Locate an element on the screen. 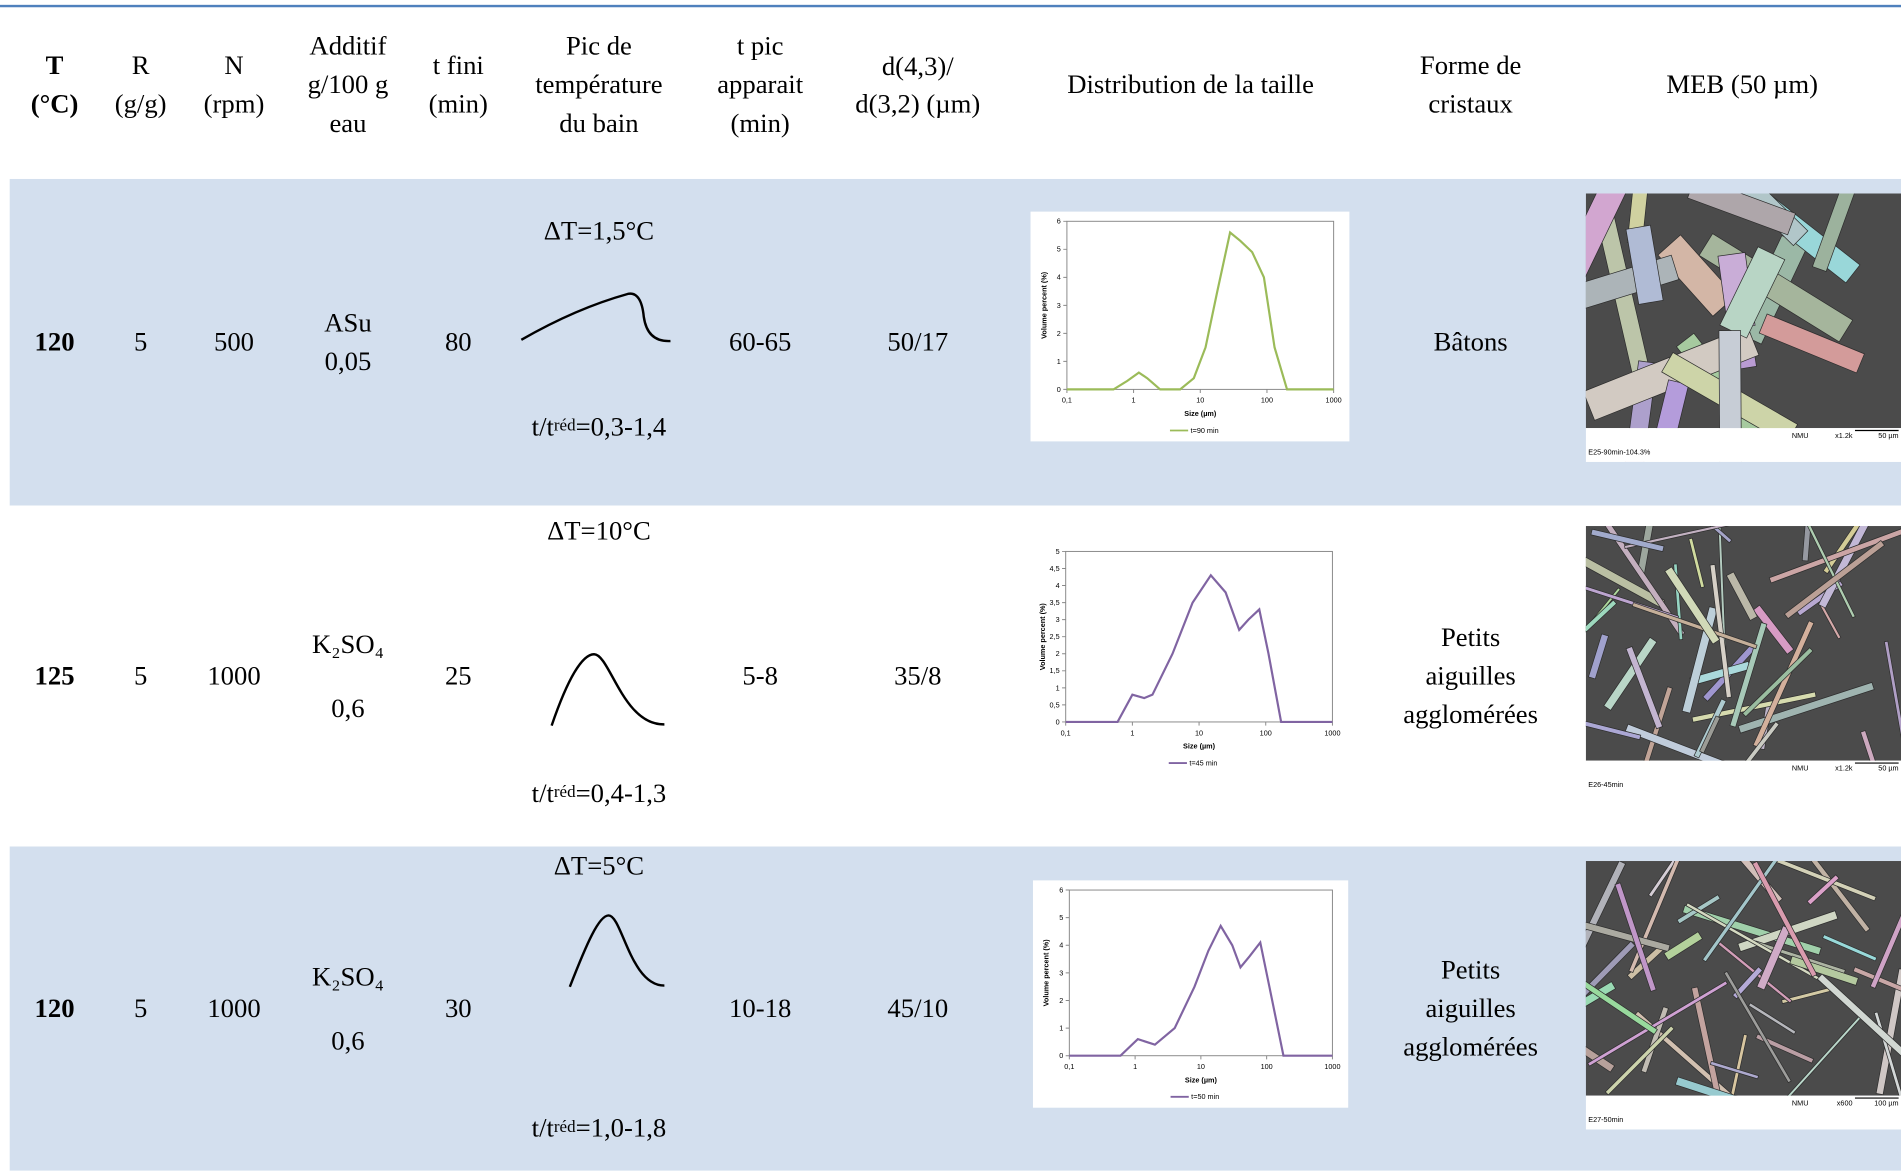 The height and width of the screenshot is (1173, 1901). y-tick-label: 0,5 is located at coordinates (1055, 704).